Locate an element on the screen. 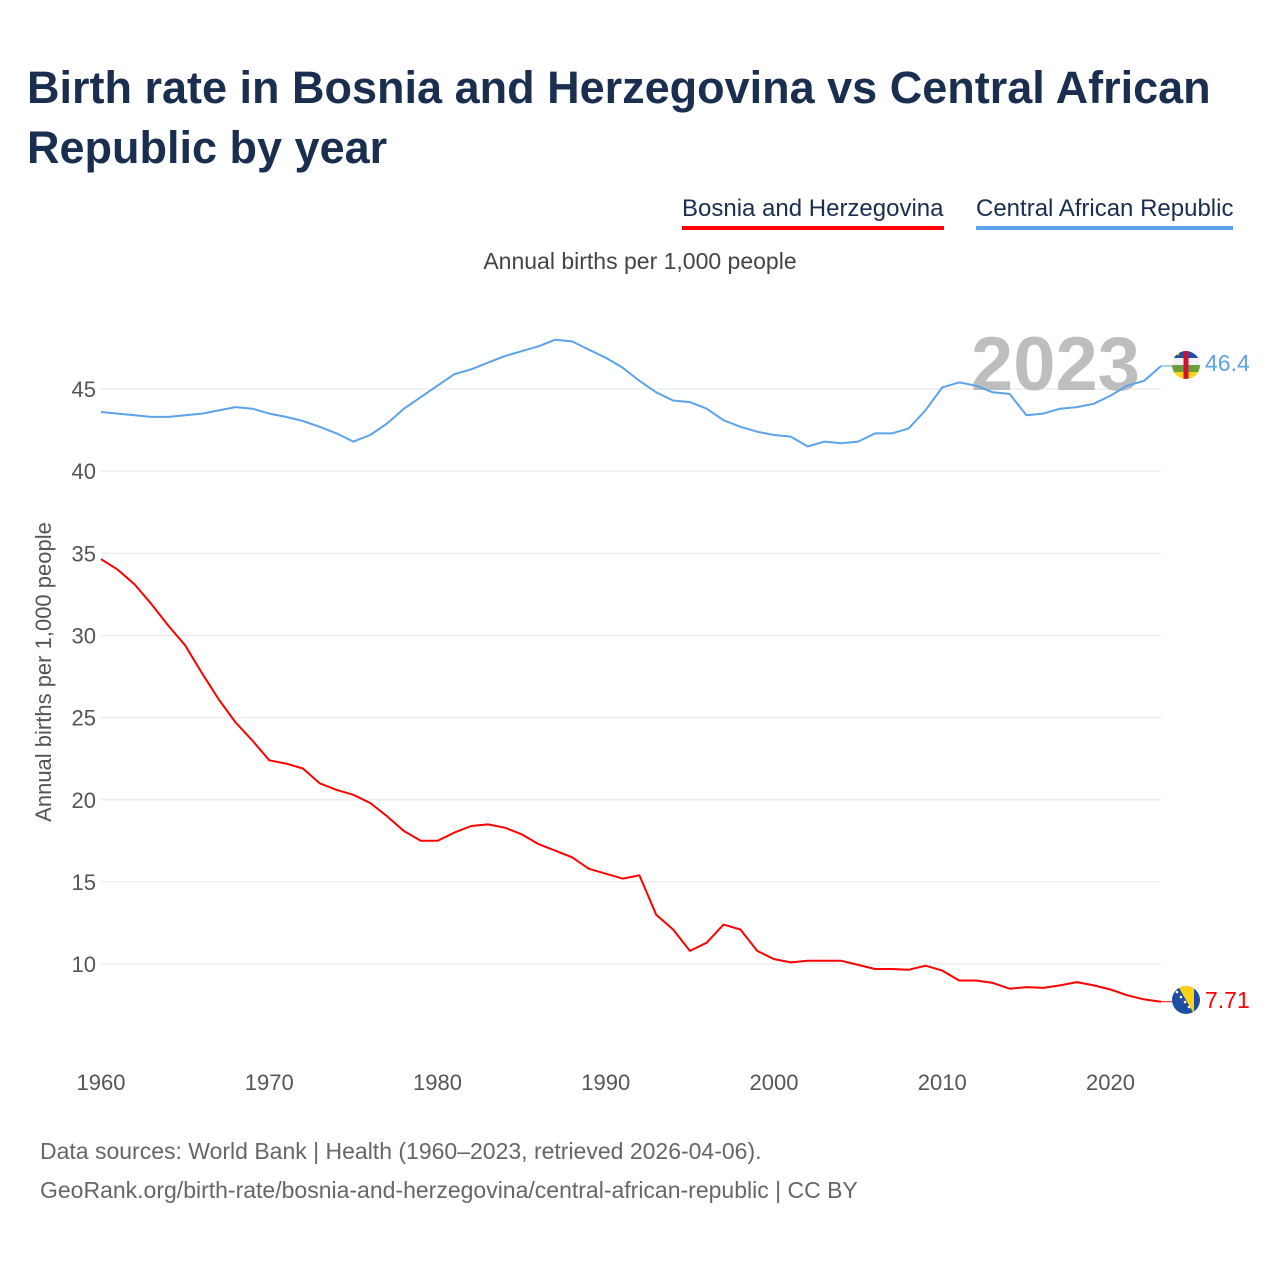 The height and width of the screenshot is (1280, 1280). y-tick-label: 35 is located at coordinates (84, 553).